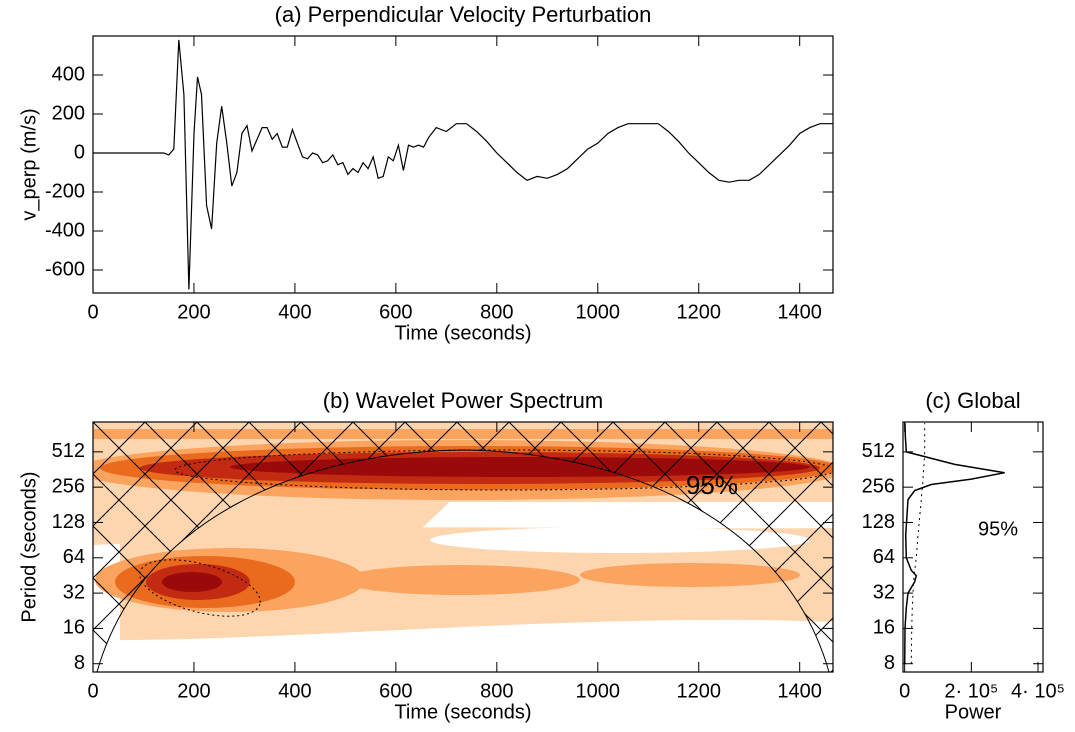 The height and width of the screenshot is (732, 1075). I want to click on plot-frame, so click(973, 547).